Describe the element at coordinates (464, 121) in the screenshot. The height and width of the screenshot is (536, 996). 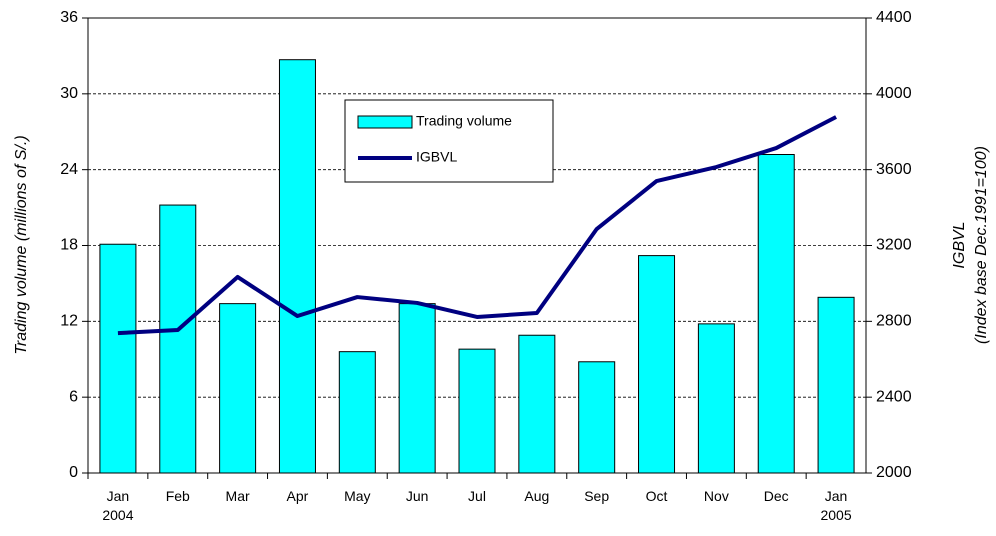
I see `legend-label: Trading volume` at that location.